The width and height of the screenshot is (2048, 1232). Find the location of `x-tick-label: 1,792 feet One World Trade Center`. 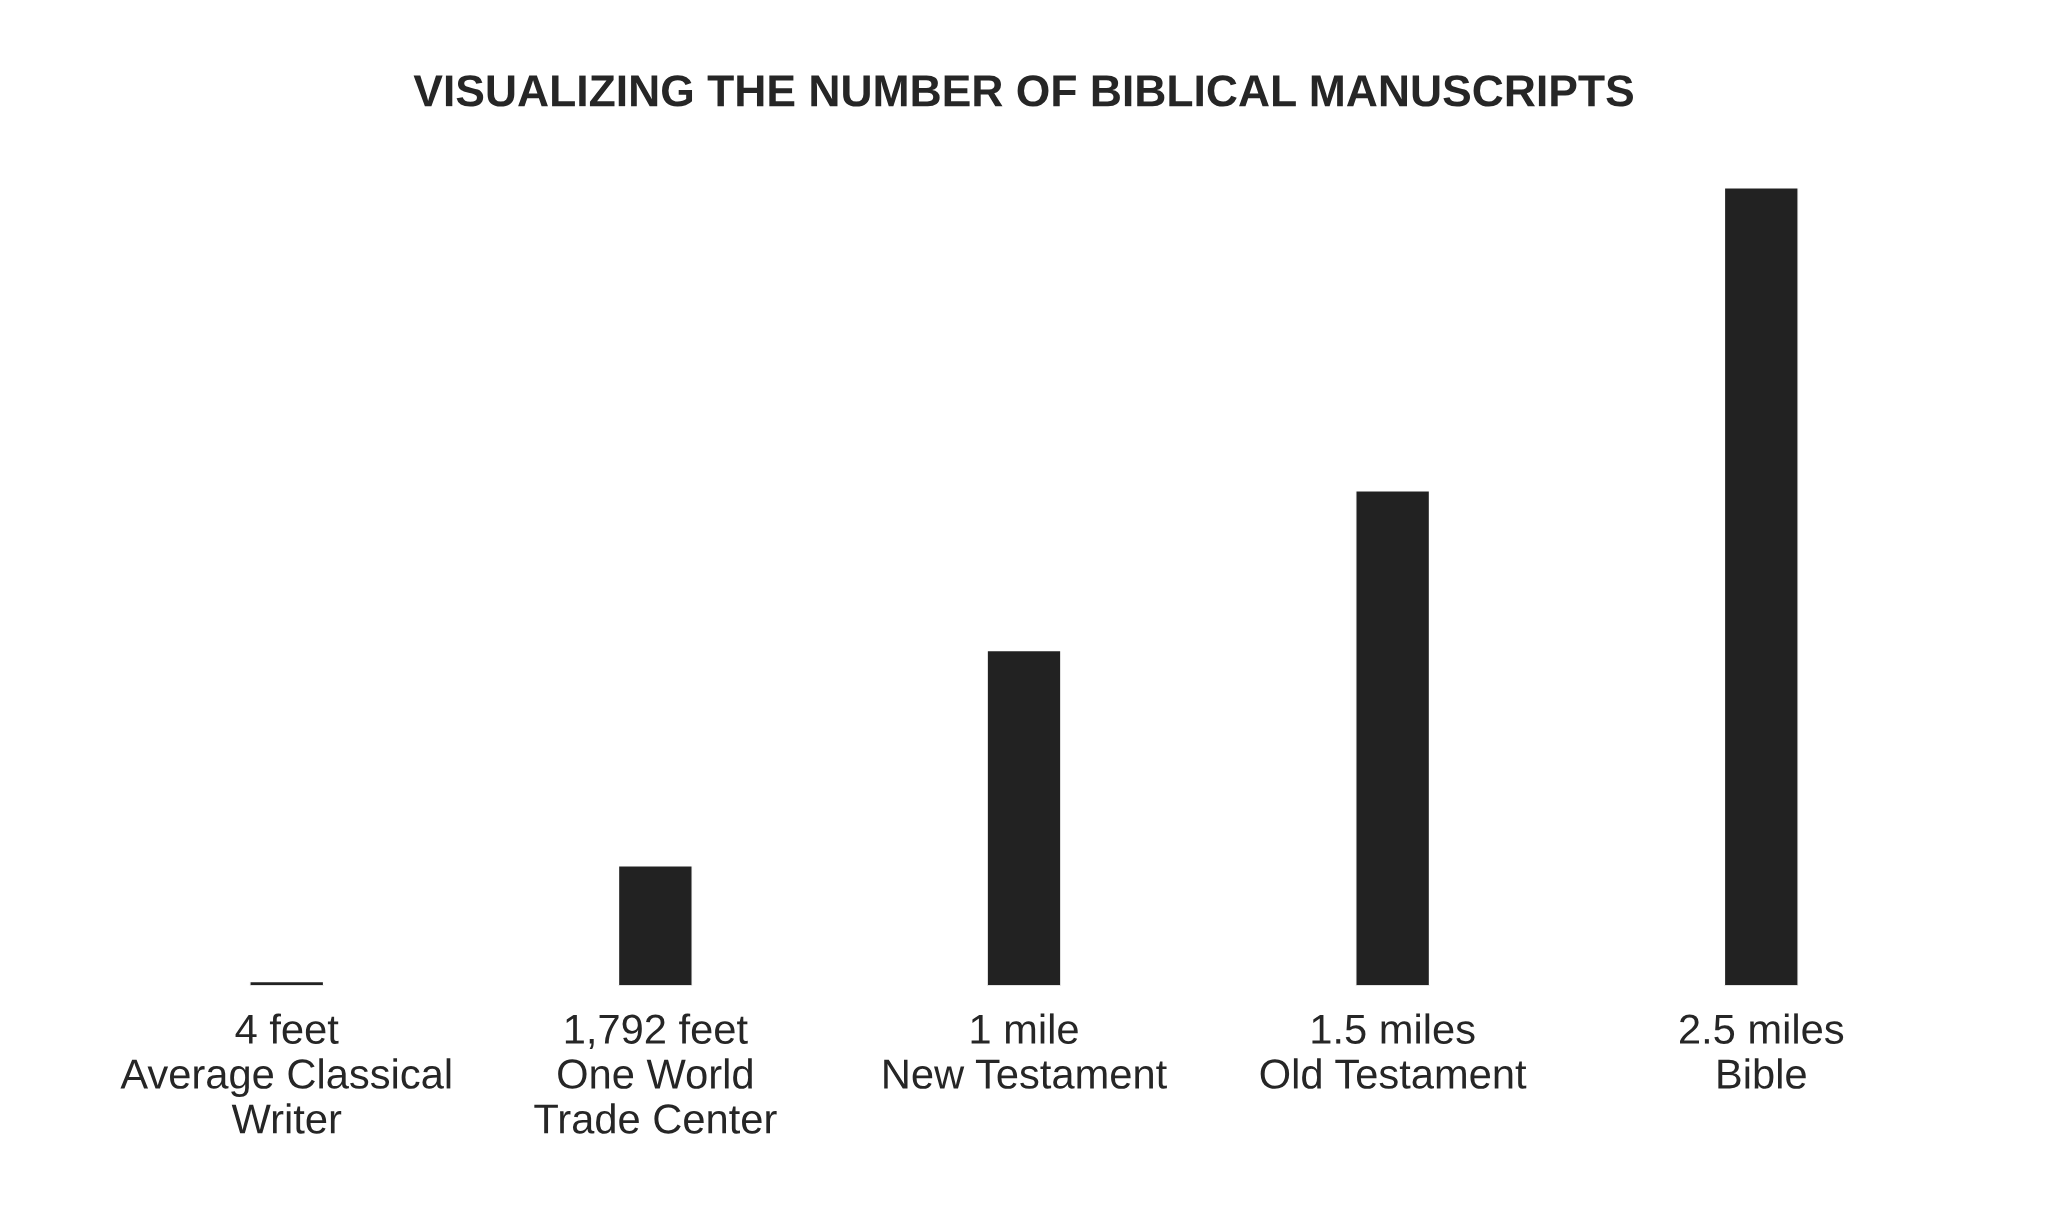

x-tick-label: 1,792 feet One World Trade Center is located at coordinates (655, 1073).